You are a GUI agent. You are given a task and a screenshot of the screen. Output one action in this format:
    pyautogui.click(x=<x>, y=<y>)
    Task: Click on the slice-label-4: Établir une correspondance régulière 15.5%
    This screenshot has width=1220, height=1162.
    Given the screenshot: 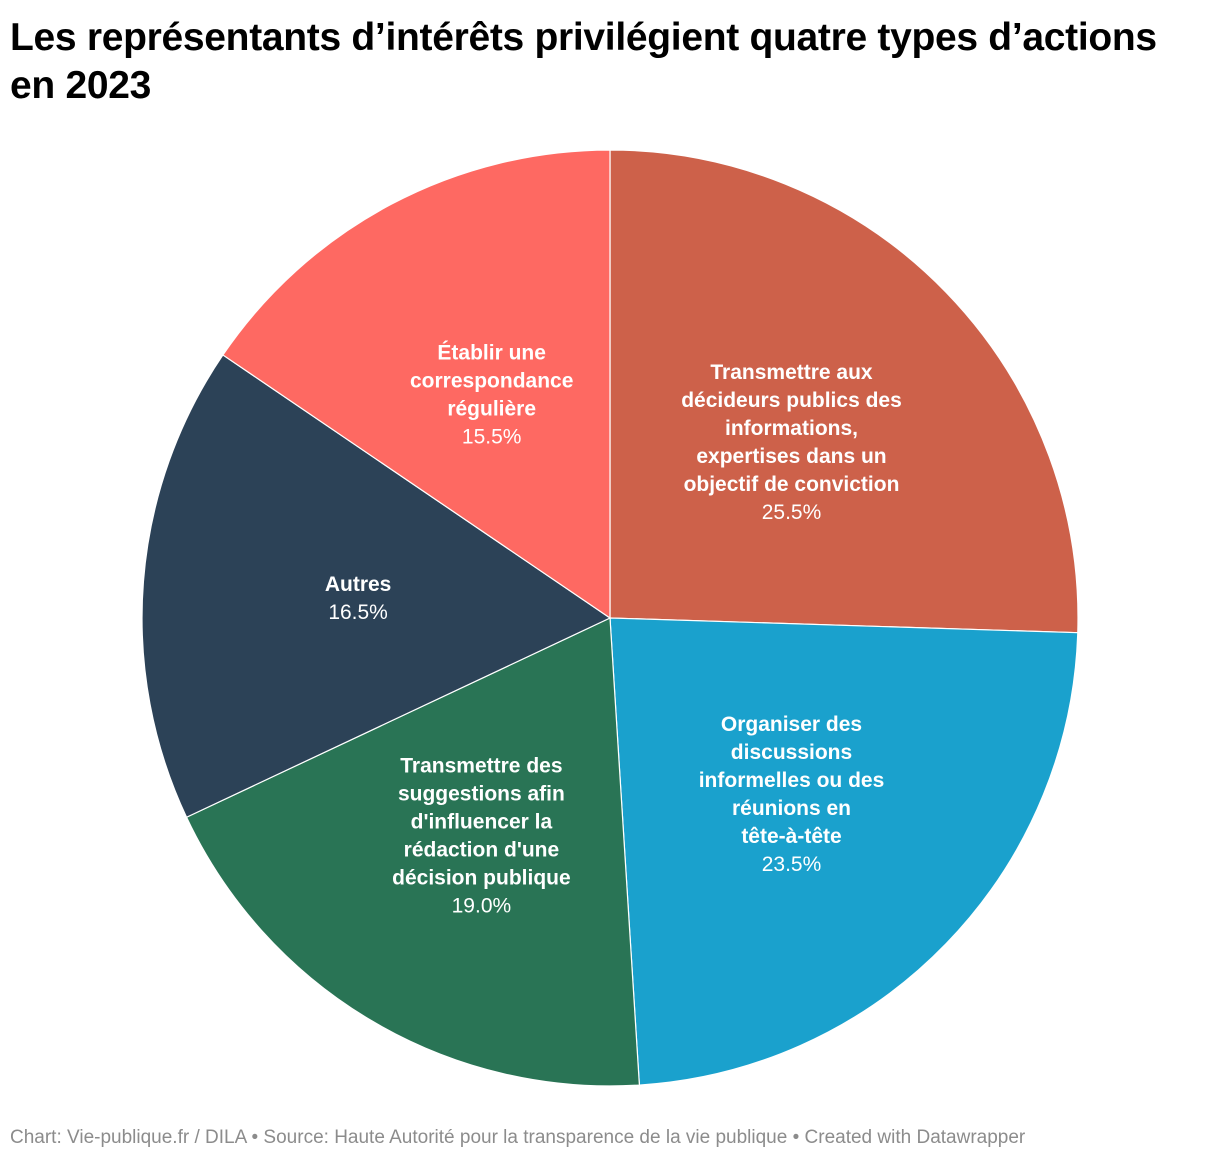 What is the action you would take?
    pyautogui.click(x=491, y=395)
    